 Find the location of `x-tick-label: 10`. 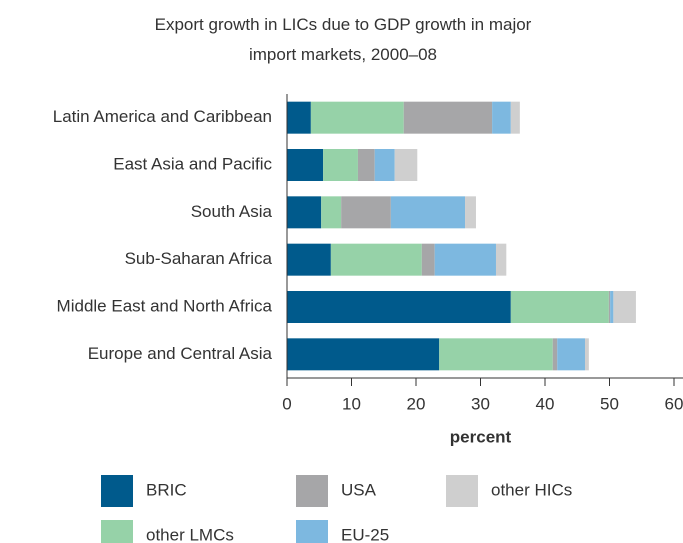

x-tick-label: 10 is located at coordinates (351, 403).